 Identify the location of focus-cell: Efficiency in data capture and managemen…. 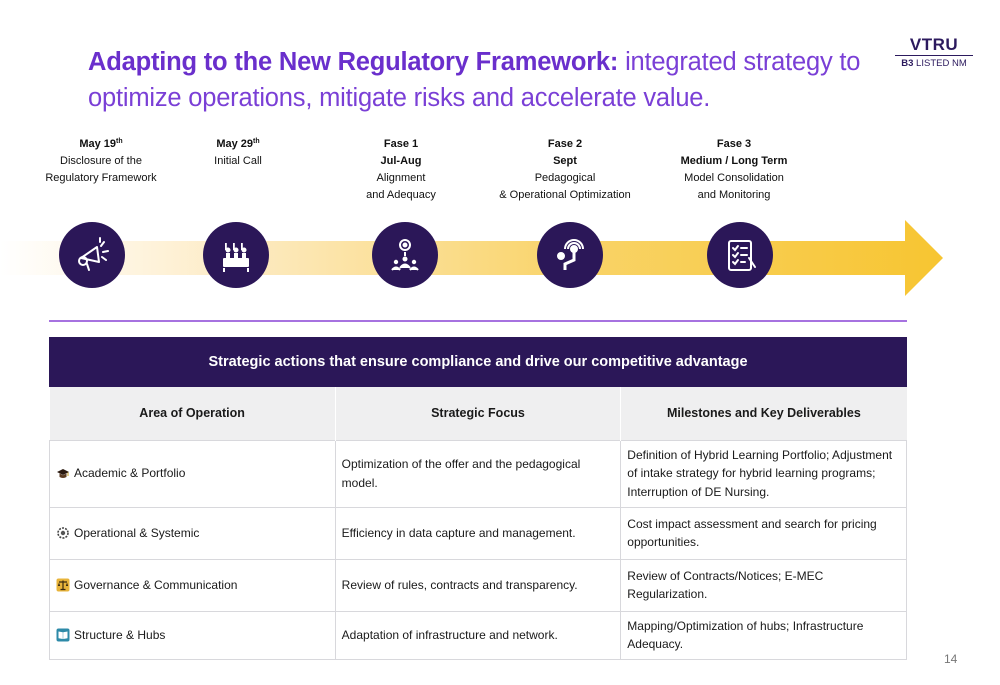
(478, 532).